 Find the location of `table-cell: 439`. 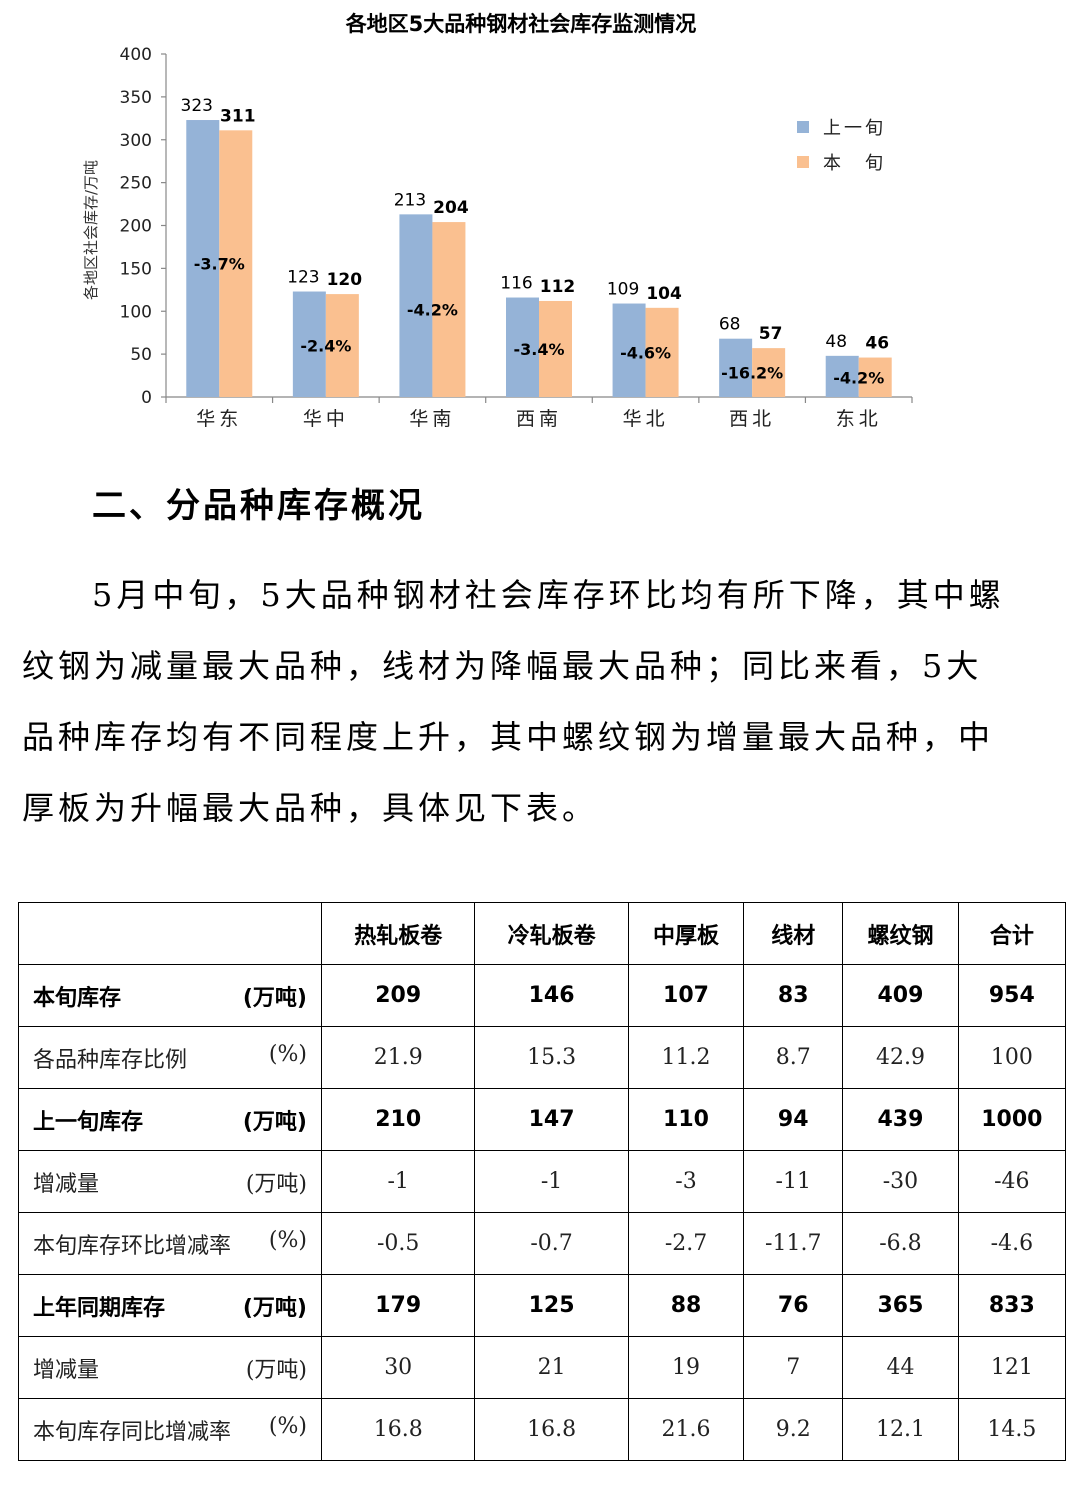

table-cell: 439 is located at coordinates (900, 1119).